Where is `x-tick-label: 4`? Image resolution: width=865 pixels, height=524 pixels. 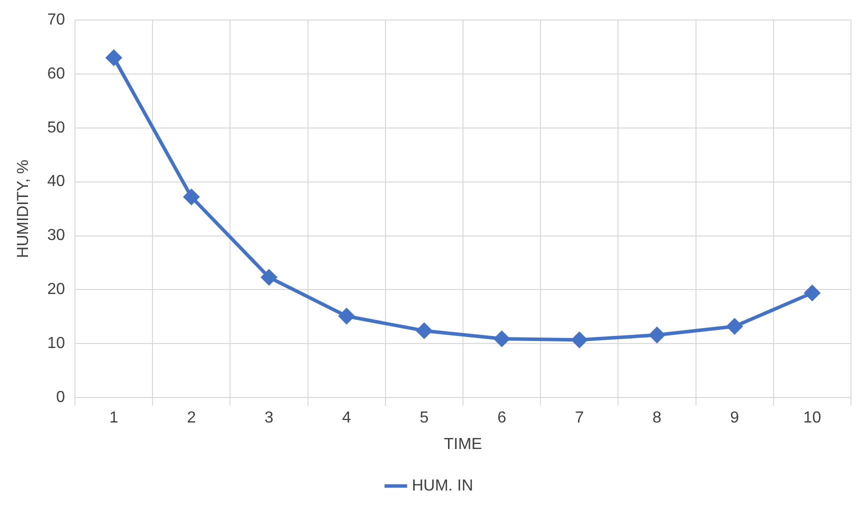
x-tick-label: 4 is located at coordinates (347, 418).